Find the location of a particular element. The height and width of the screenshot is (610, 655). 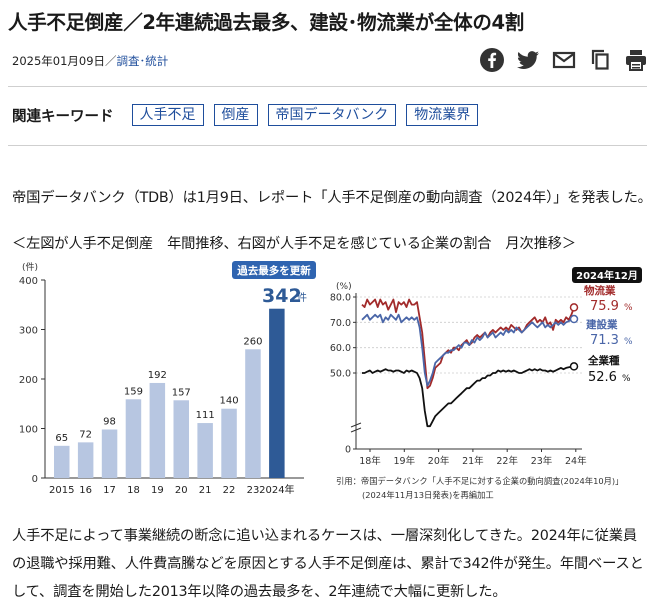

line-x-tick-label: 24年 is located at coordinates (576, 461).